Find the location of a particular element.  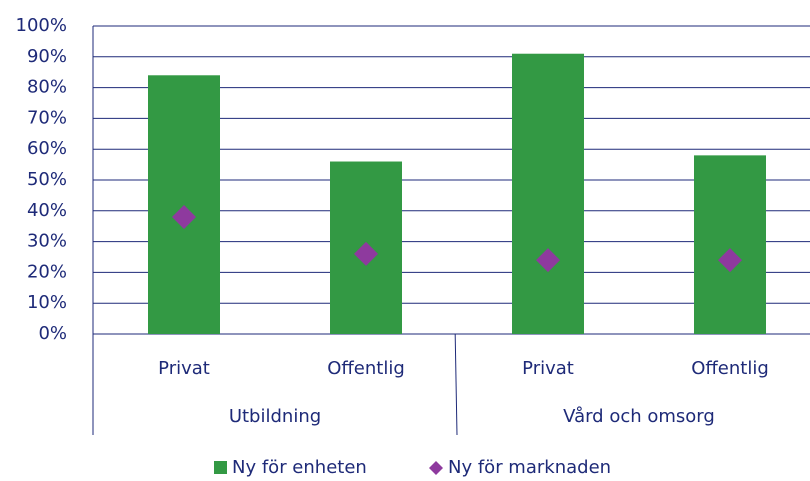

y-tick-label: 50% is located at coordinates (47, 179).